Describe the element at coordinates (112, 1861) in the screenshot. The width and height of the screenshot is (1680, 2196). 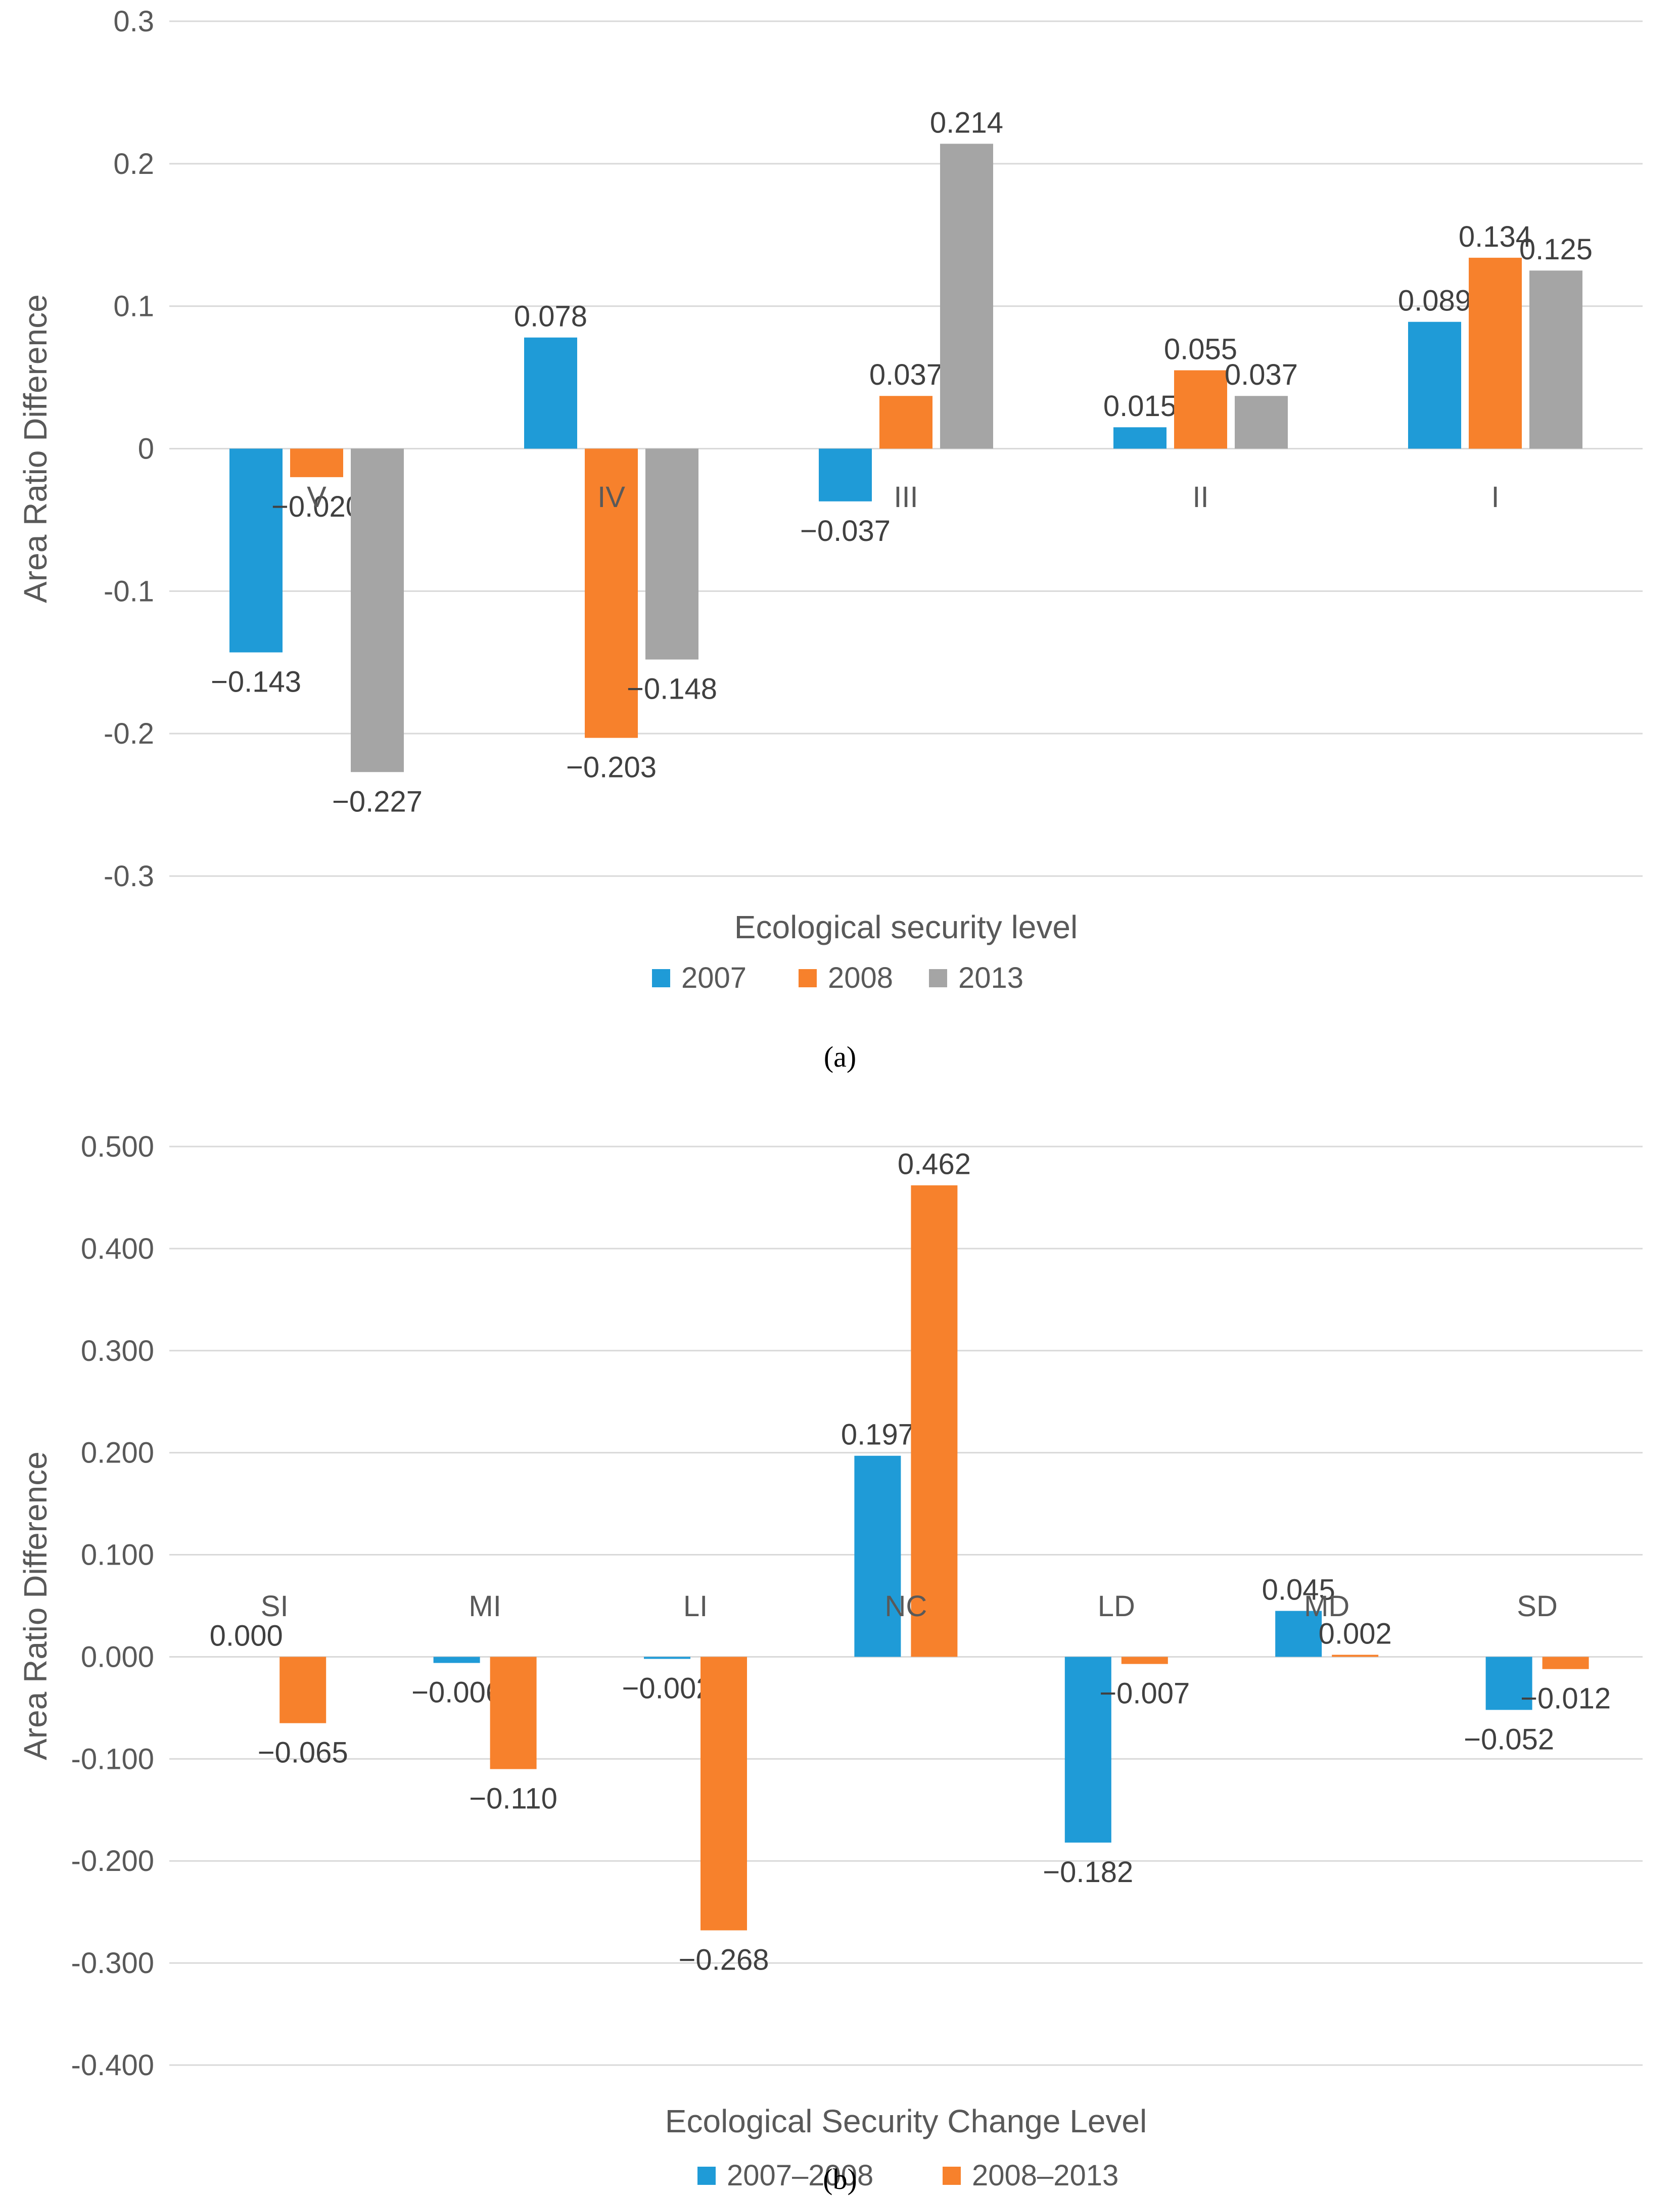
I see `y-tick-label: -0.200` at that location.